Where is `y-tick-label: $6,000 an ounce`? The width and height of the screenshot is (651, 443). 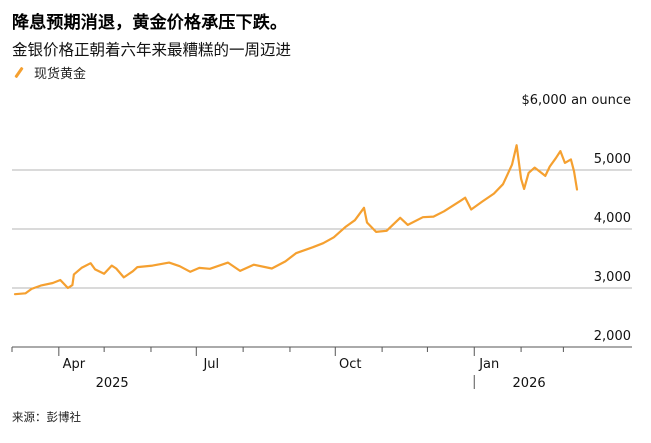
y-tick-label: $6,000 an ounce is located at coordinates (576, 100).